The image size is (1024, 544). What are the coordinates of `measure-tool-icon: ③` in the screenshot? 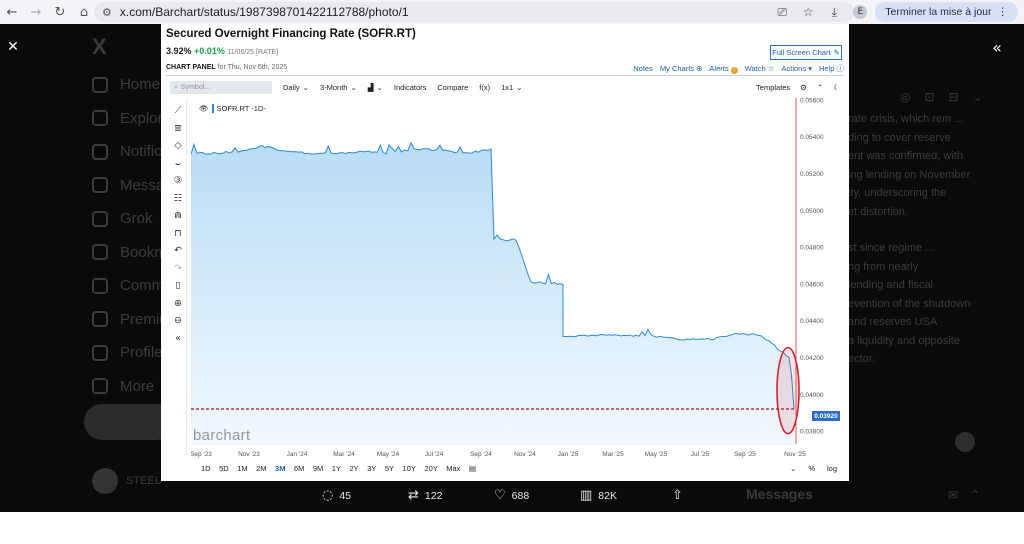 It's located at (178, 181).